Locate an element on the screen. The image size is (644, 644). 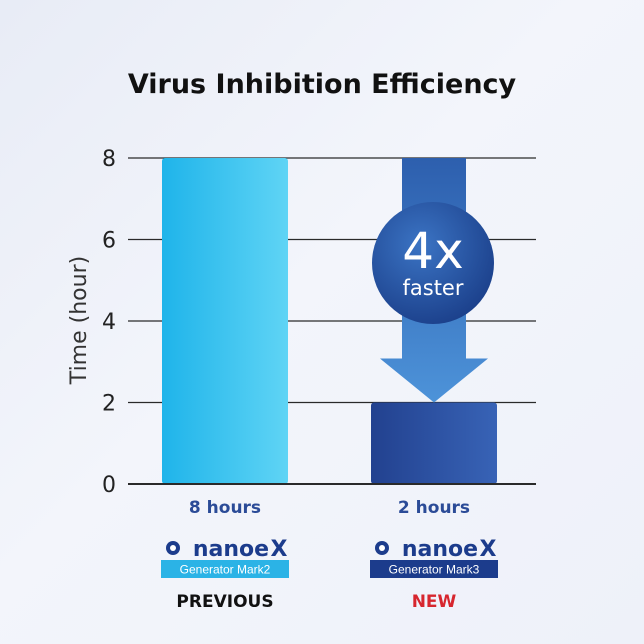
badge-big: 4x is located at coordinates (432, 251).